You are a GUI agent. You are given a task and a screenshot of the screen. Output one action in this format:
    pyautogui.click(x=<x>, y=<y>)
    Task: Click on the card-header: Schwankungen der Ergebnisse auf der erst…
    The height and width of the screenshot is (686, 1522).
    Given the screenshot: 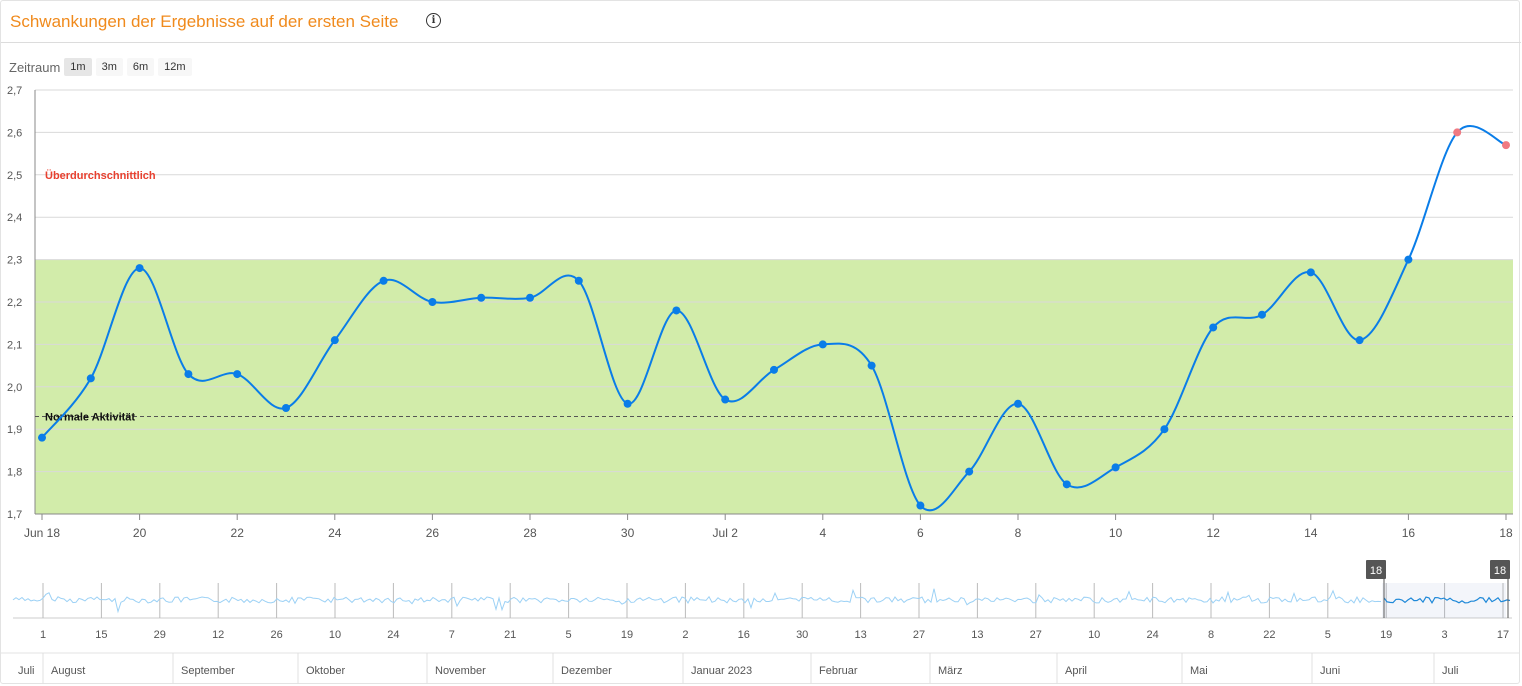 What is the action you would take?
    pyautogui.click(x=761, y=22)
    